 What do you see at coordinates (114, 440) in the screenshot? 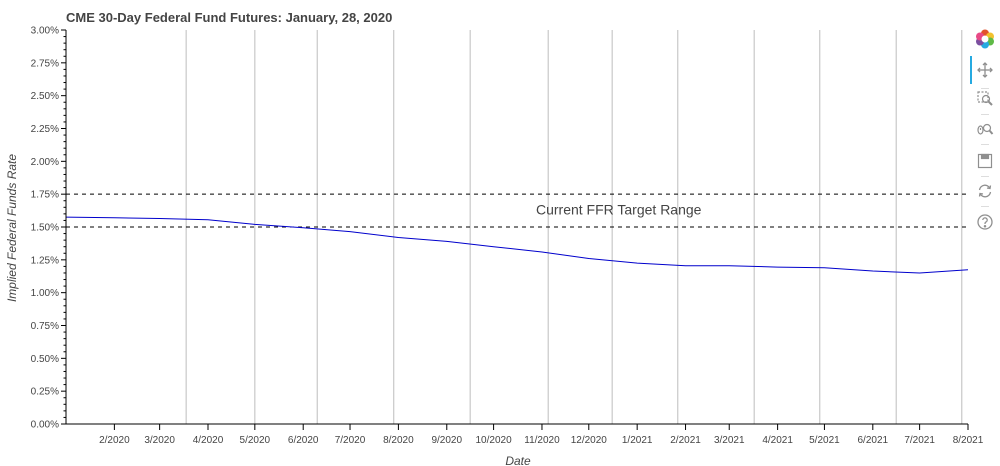
I see `x-tick-label: 2/2020` at bounding box center [114, 440].